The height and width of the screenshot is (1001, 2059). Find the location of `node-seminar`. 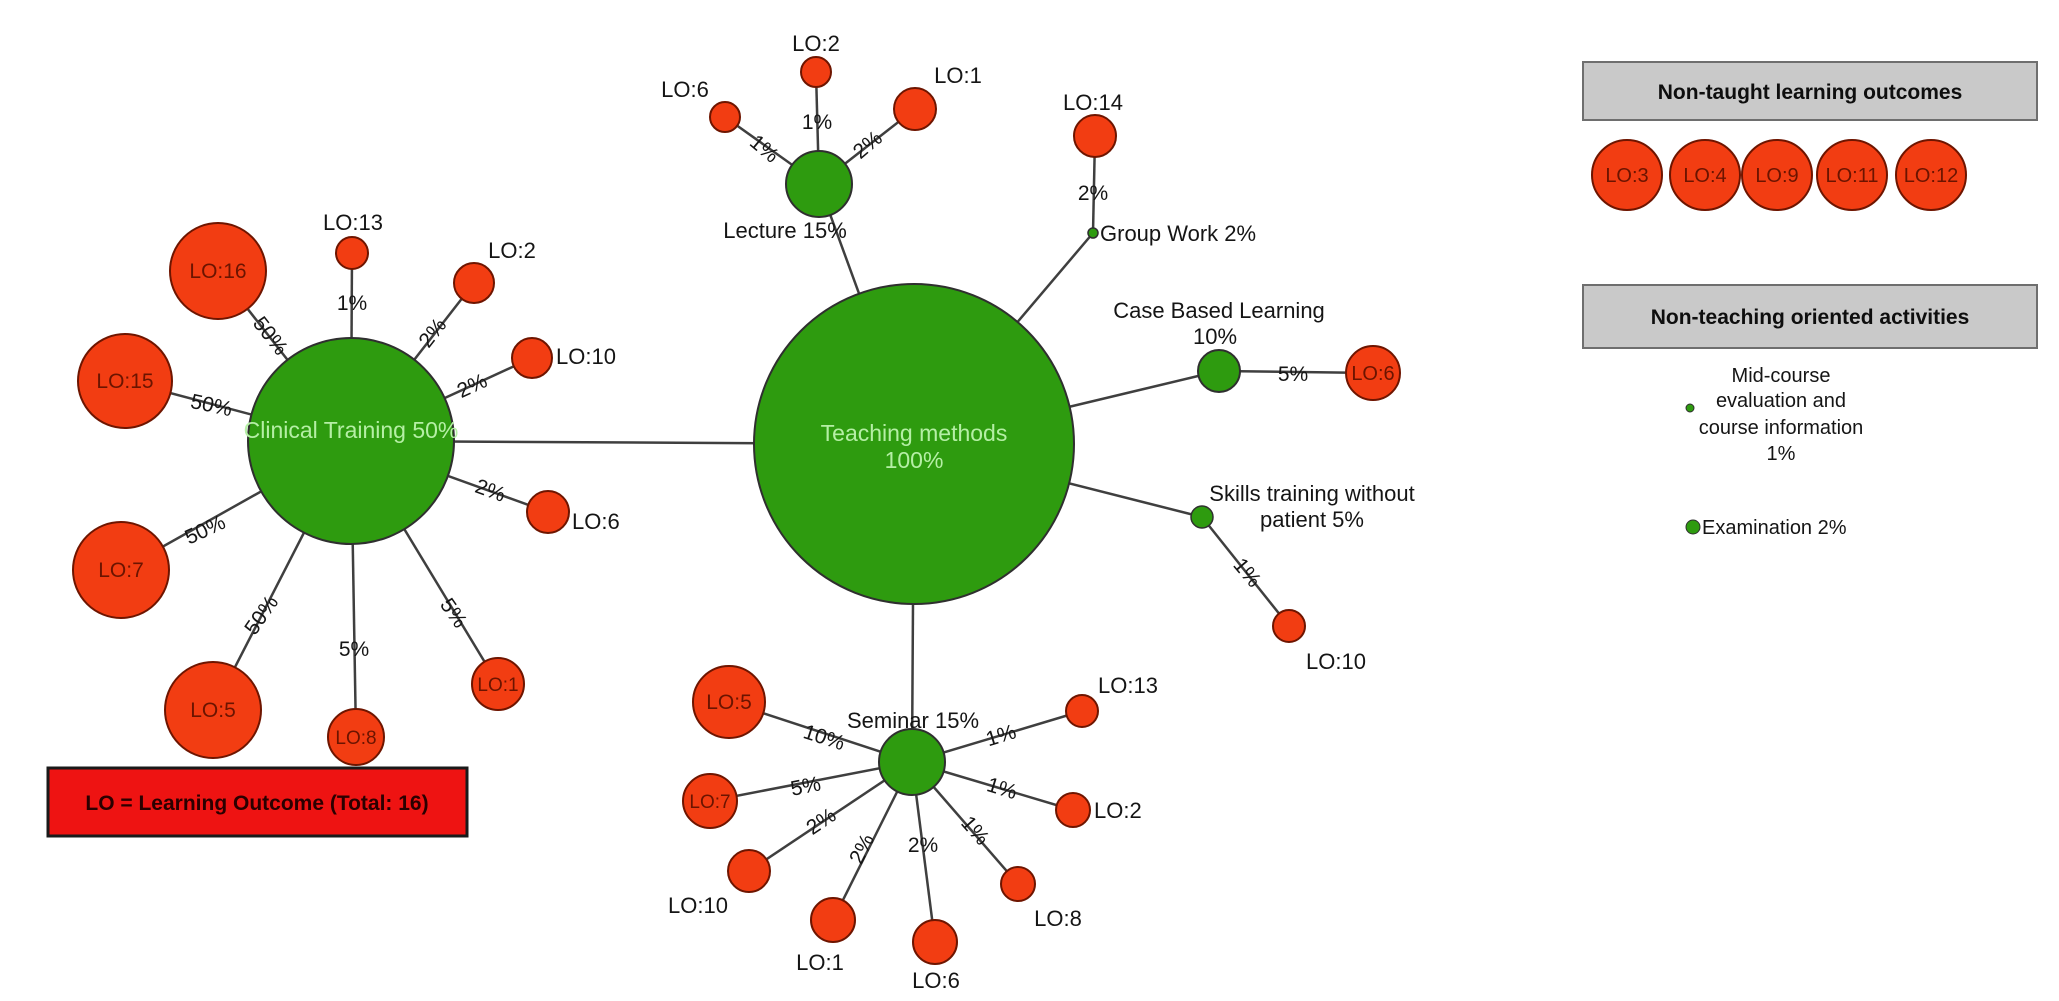

node-seminar is located at coordinates (912, 762).